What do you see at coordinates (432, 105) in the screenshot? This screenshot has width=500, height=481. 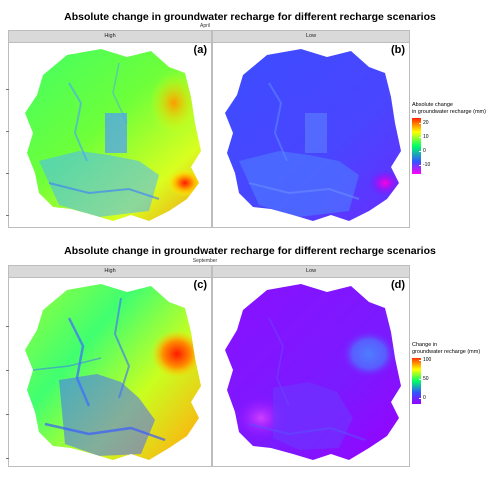 I see `legend1-title-line1: Absolute change` at bounding box center [432, 105].